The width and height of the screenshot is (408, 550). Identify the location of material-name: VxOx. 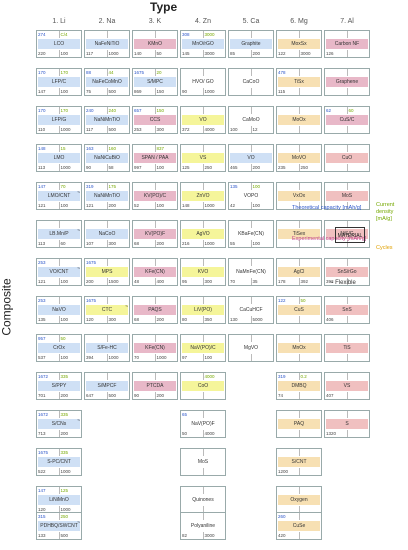
(299, 196).